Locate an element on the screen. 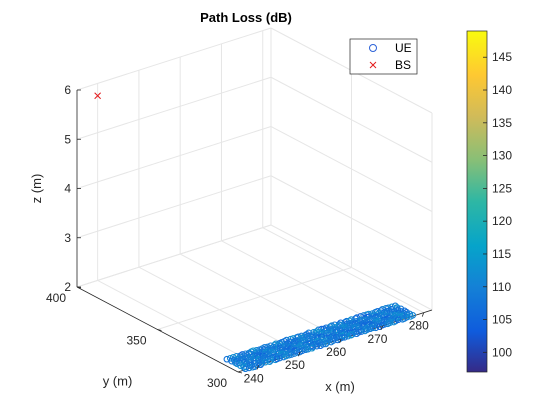 This screenshot has width=560, height=420. x-tick-label: 250 is located at coordinates (295, 365).